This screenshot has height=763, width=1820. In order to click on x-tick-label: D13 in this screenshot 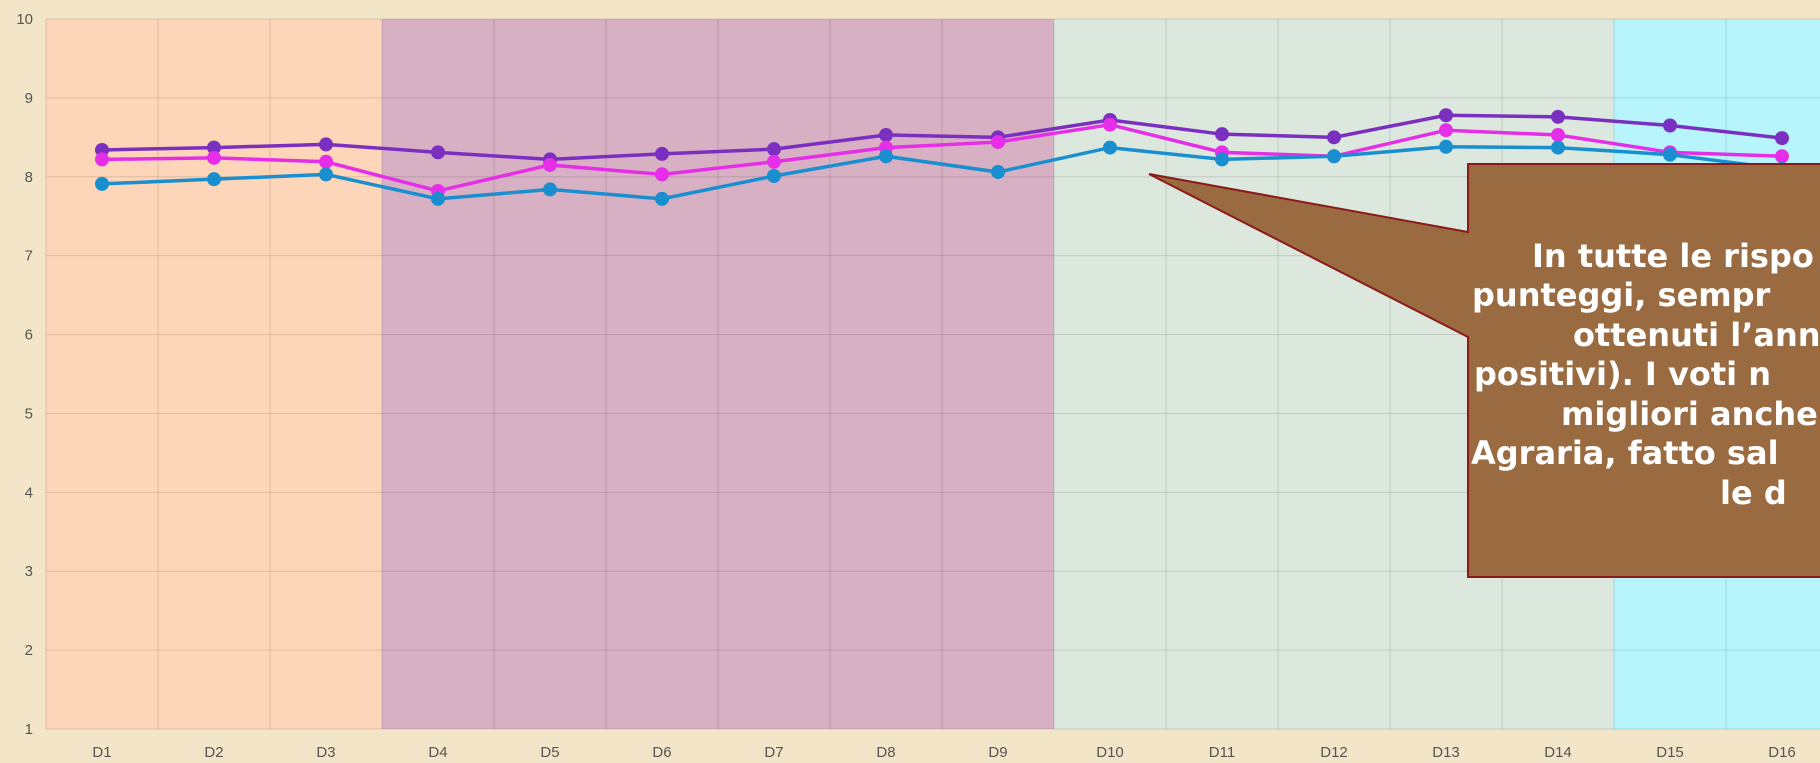, I will do `click(1446, 752)`.